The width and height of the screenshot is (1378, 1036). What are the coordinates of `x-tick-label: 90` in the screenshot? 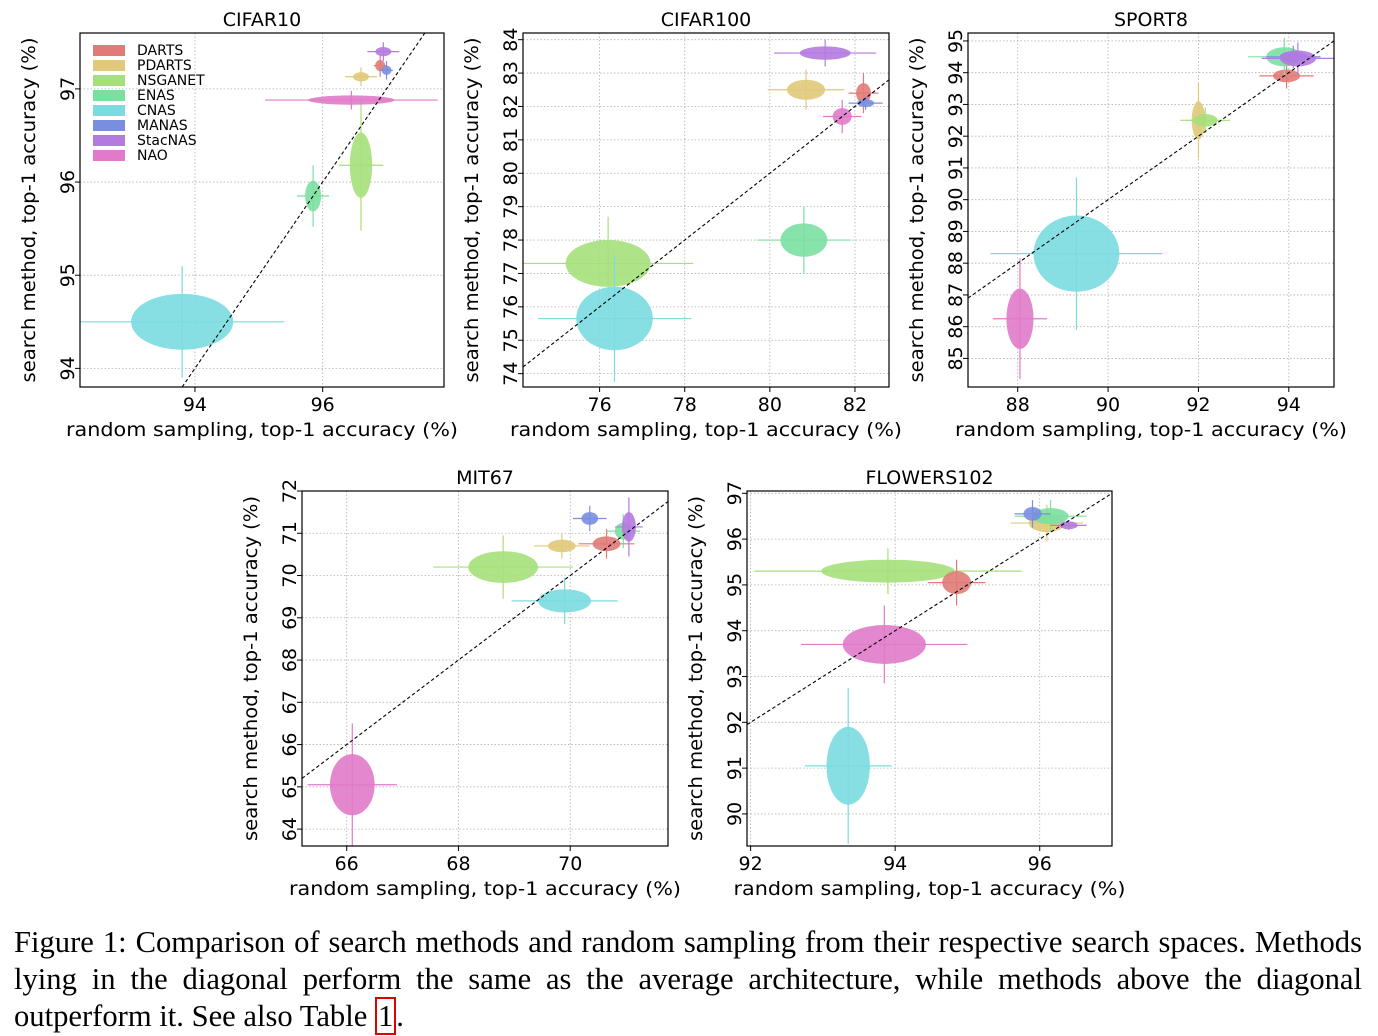 It's located at (1108, 405).